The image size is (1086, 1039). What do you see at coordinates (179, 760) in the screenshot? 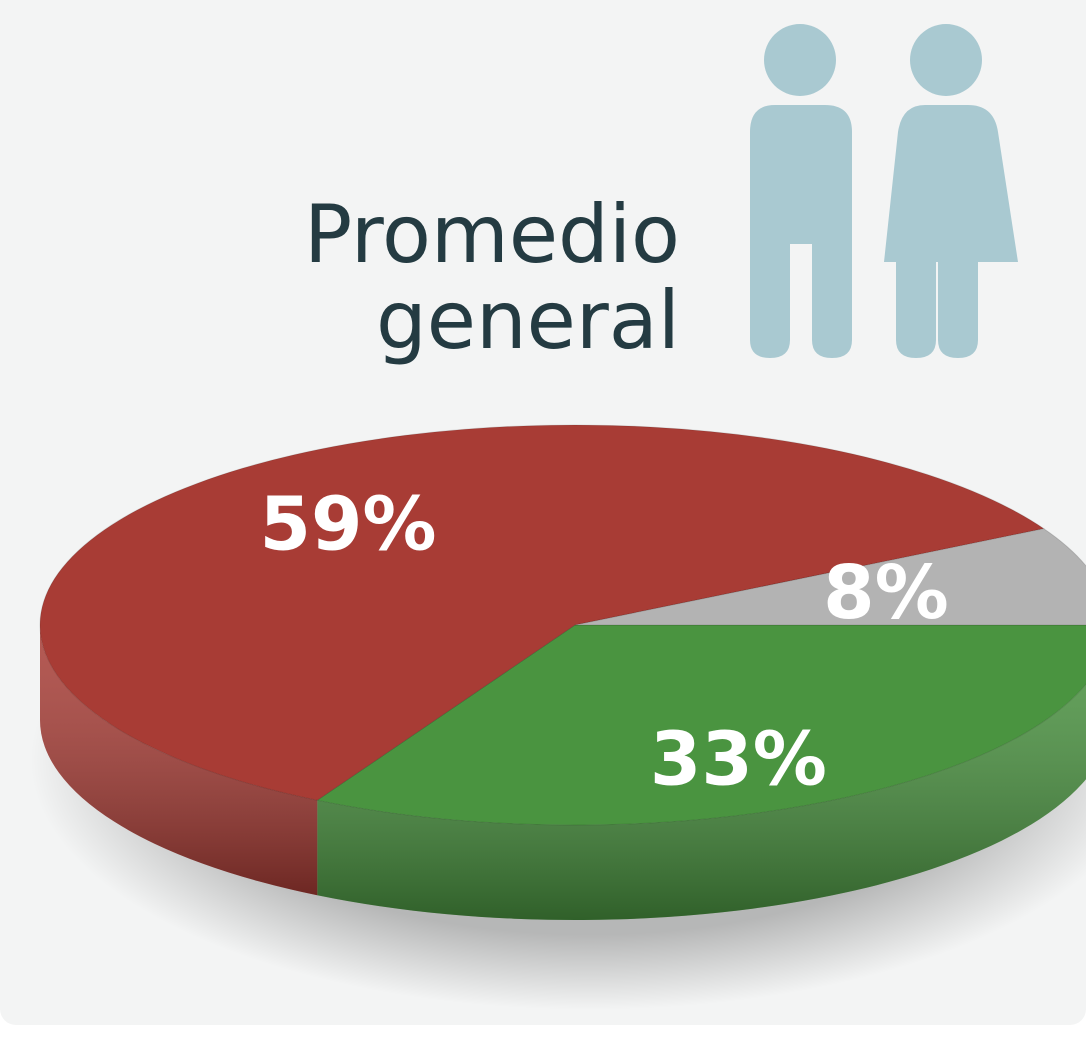
I see `slice-side-shade` at bounding box center [179, 760].